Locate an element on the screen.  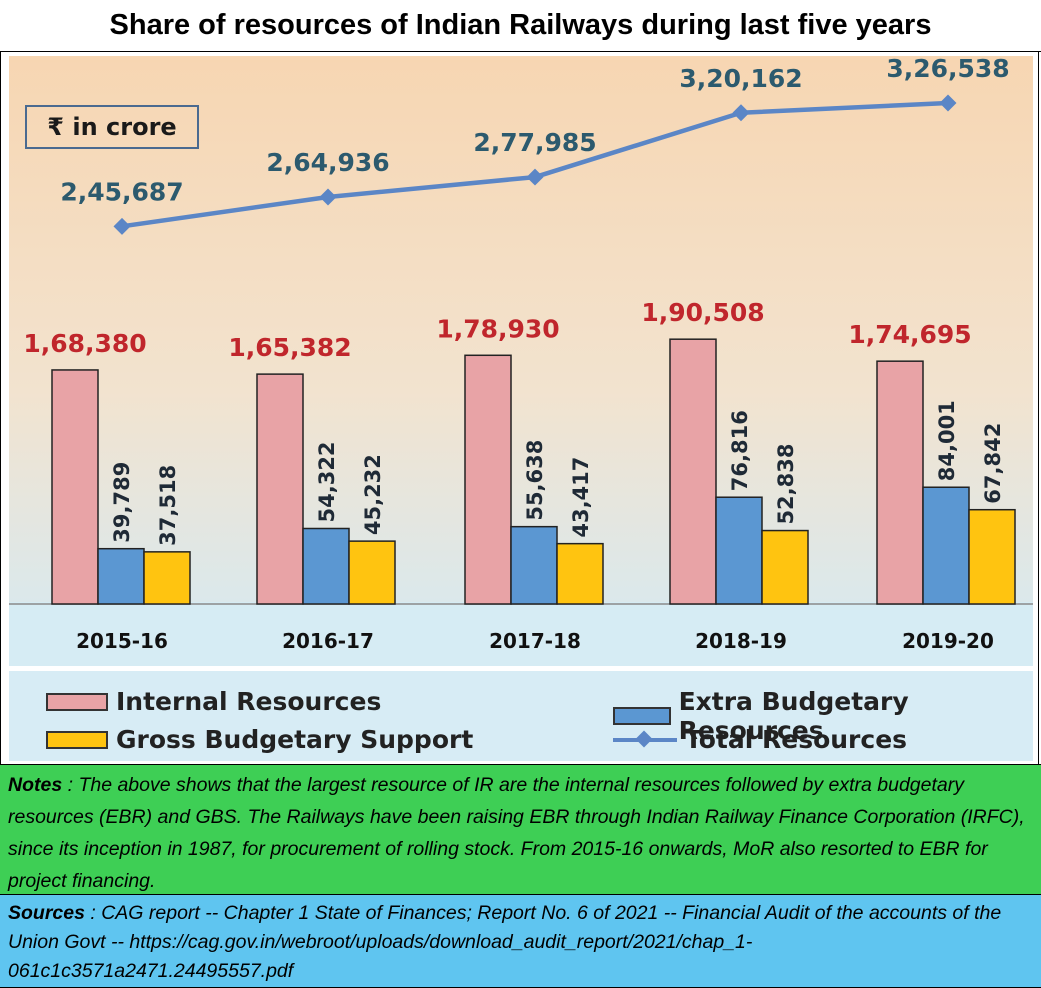
data-label-gross-budgetary-support-2015-16: 37,518 is located at coordinates (168, 505).